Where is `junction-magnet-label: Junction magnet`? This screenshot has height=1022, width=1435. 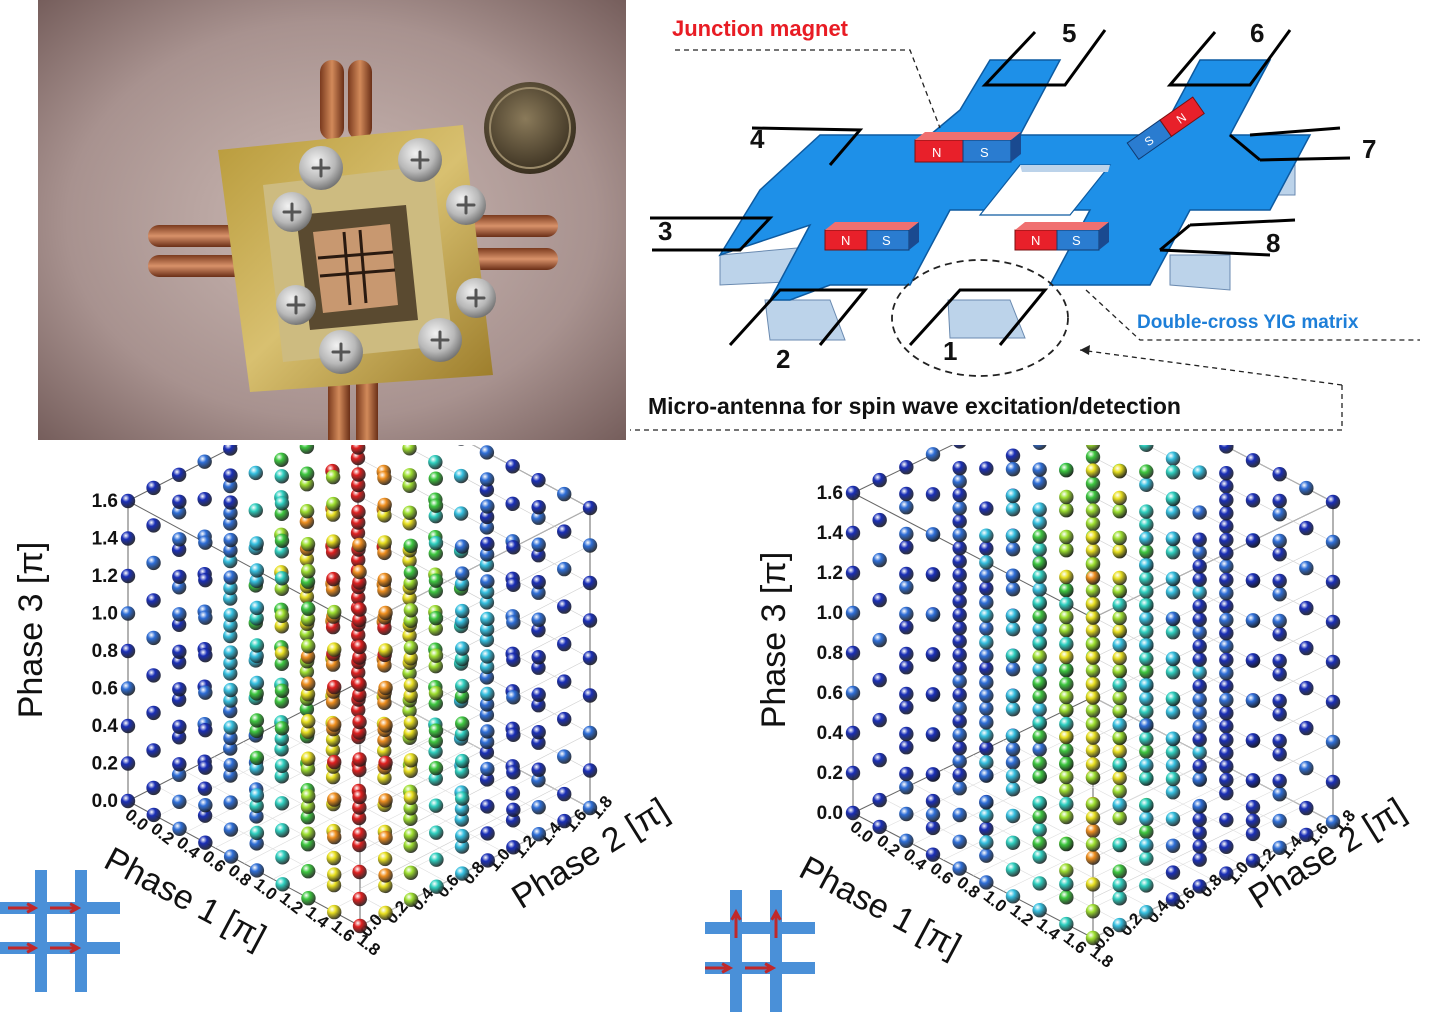 junction-magnet-label: Junction magnet is located at coordinates (760, 28).